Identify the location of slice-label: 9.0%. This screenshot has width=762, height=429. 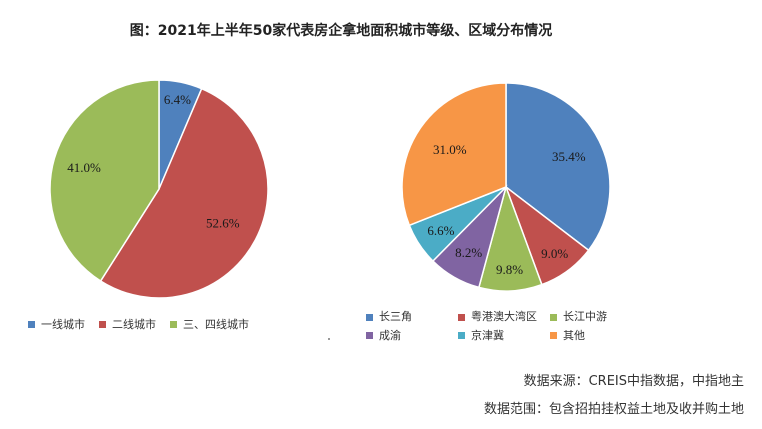
(554, 253).